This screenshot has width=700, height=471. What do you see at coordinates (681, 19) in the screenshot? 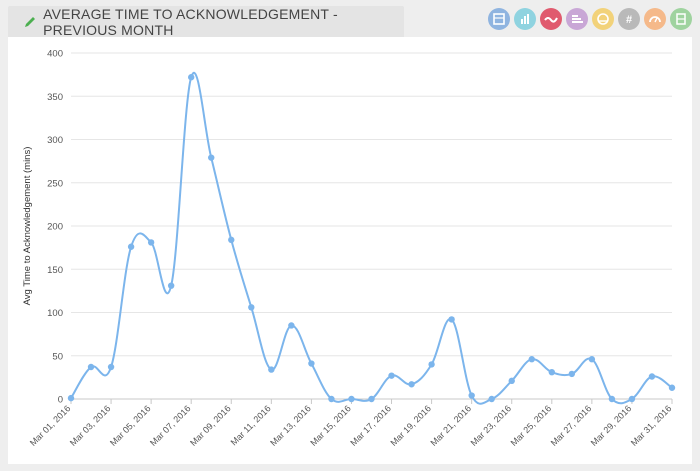
I see `list-view-icon` at bounding box center [681, 19].